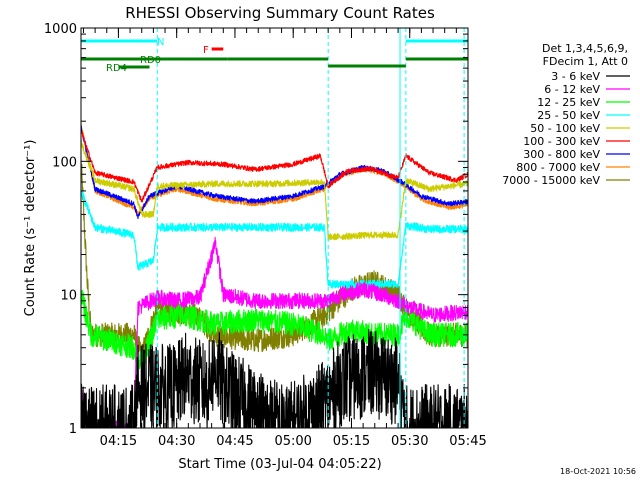 The image size is (640, 484). What do you see at coordinates (118, 441) in the screenshot?
I see `x-tick-label: 04:15` at bounding box center [118, 441].